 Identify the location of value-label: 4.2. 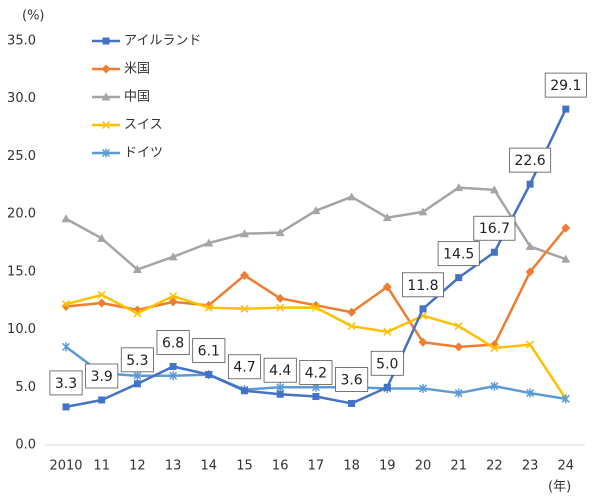
(316, 374).